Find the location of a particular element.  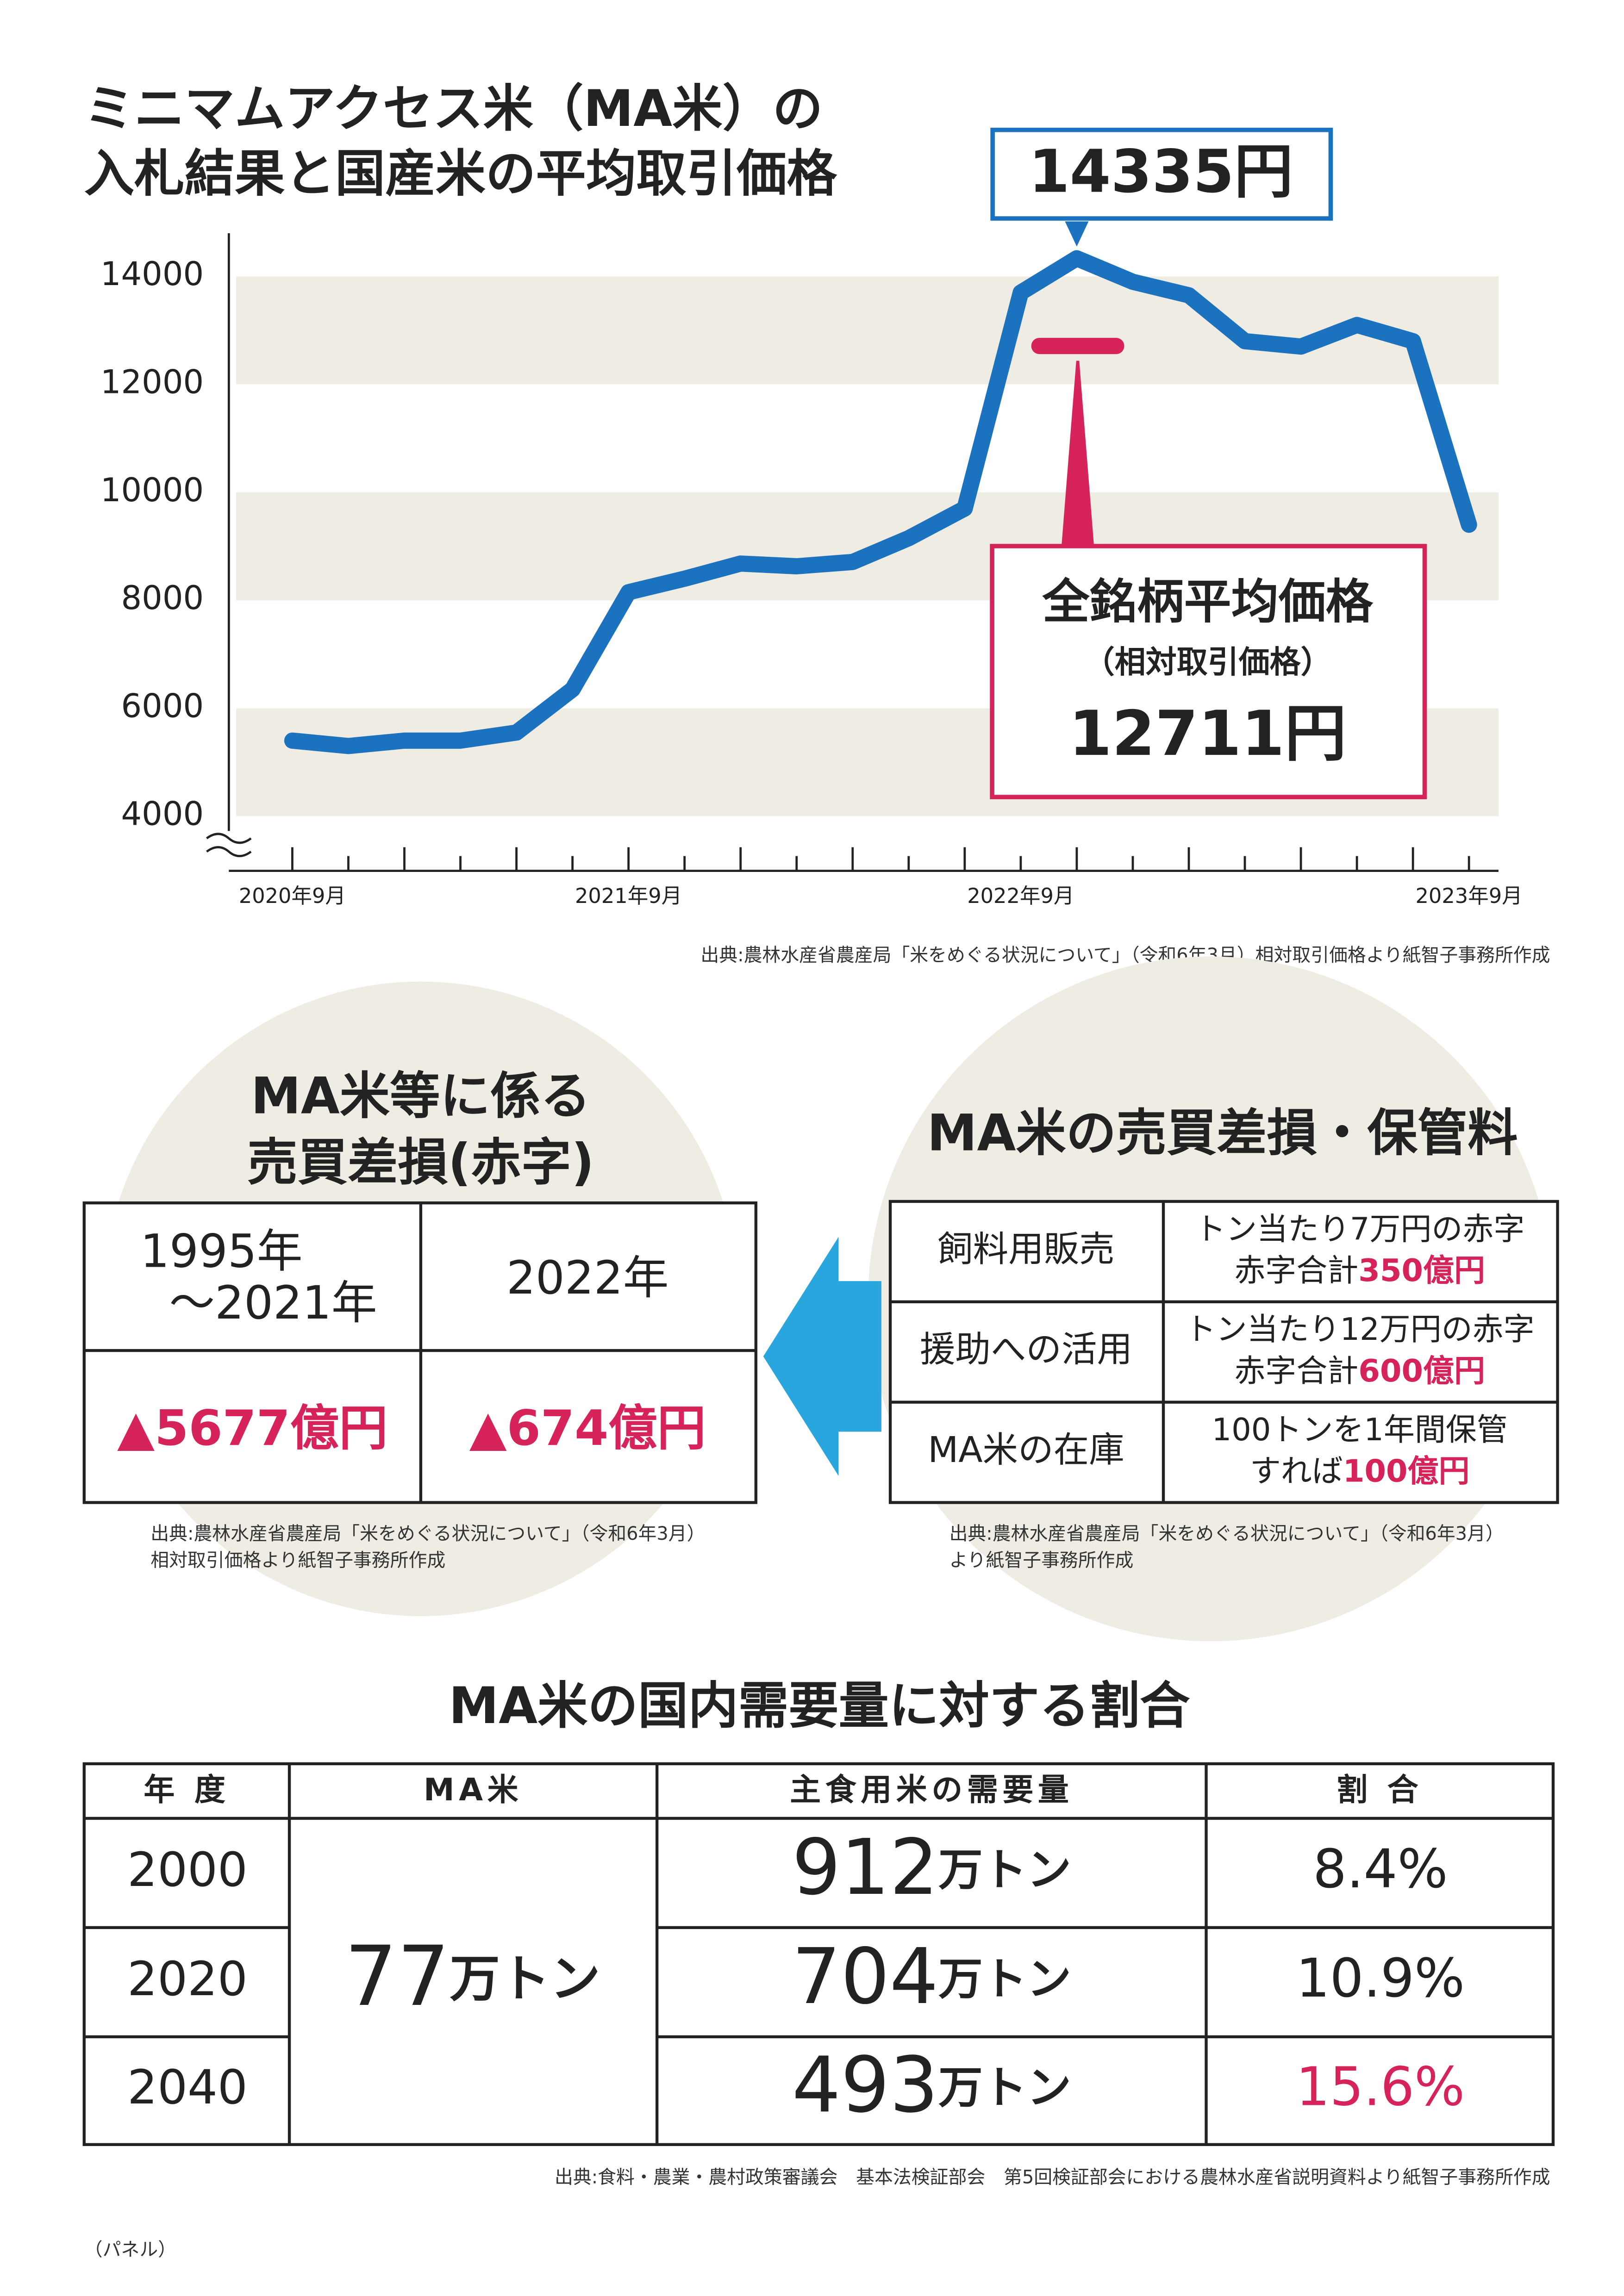

header-cell: 1995年 is located at coordinates (221, 1251).